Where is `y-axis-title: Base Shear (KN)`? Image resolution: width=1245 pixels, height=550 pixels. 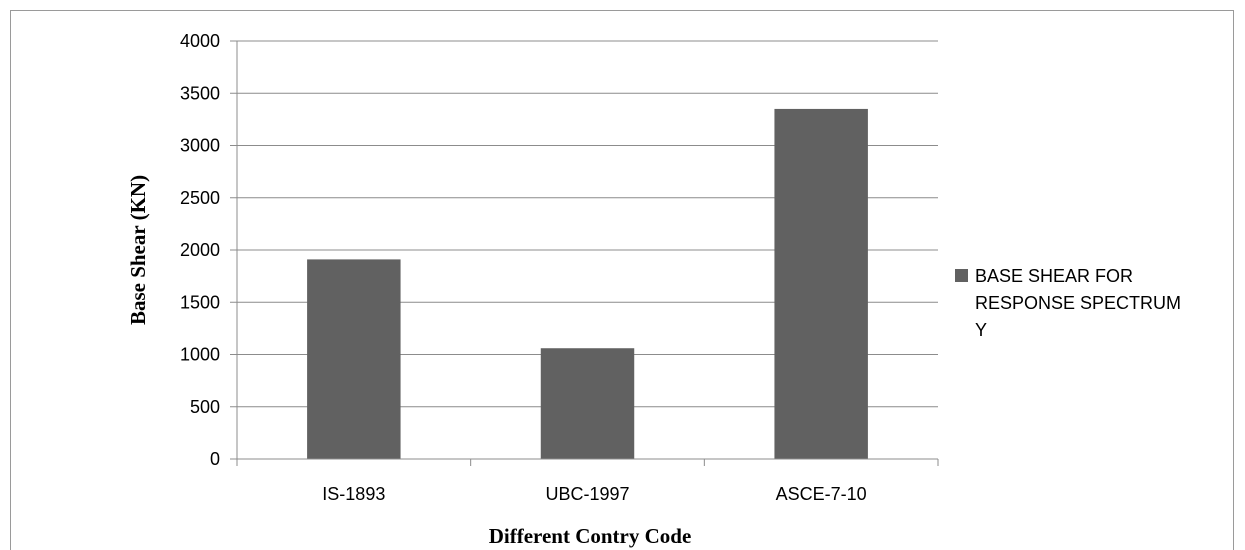 y-axis-title: Base Shear (KN) is located at coordinates (138, 250).